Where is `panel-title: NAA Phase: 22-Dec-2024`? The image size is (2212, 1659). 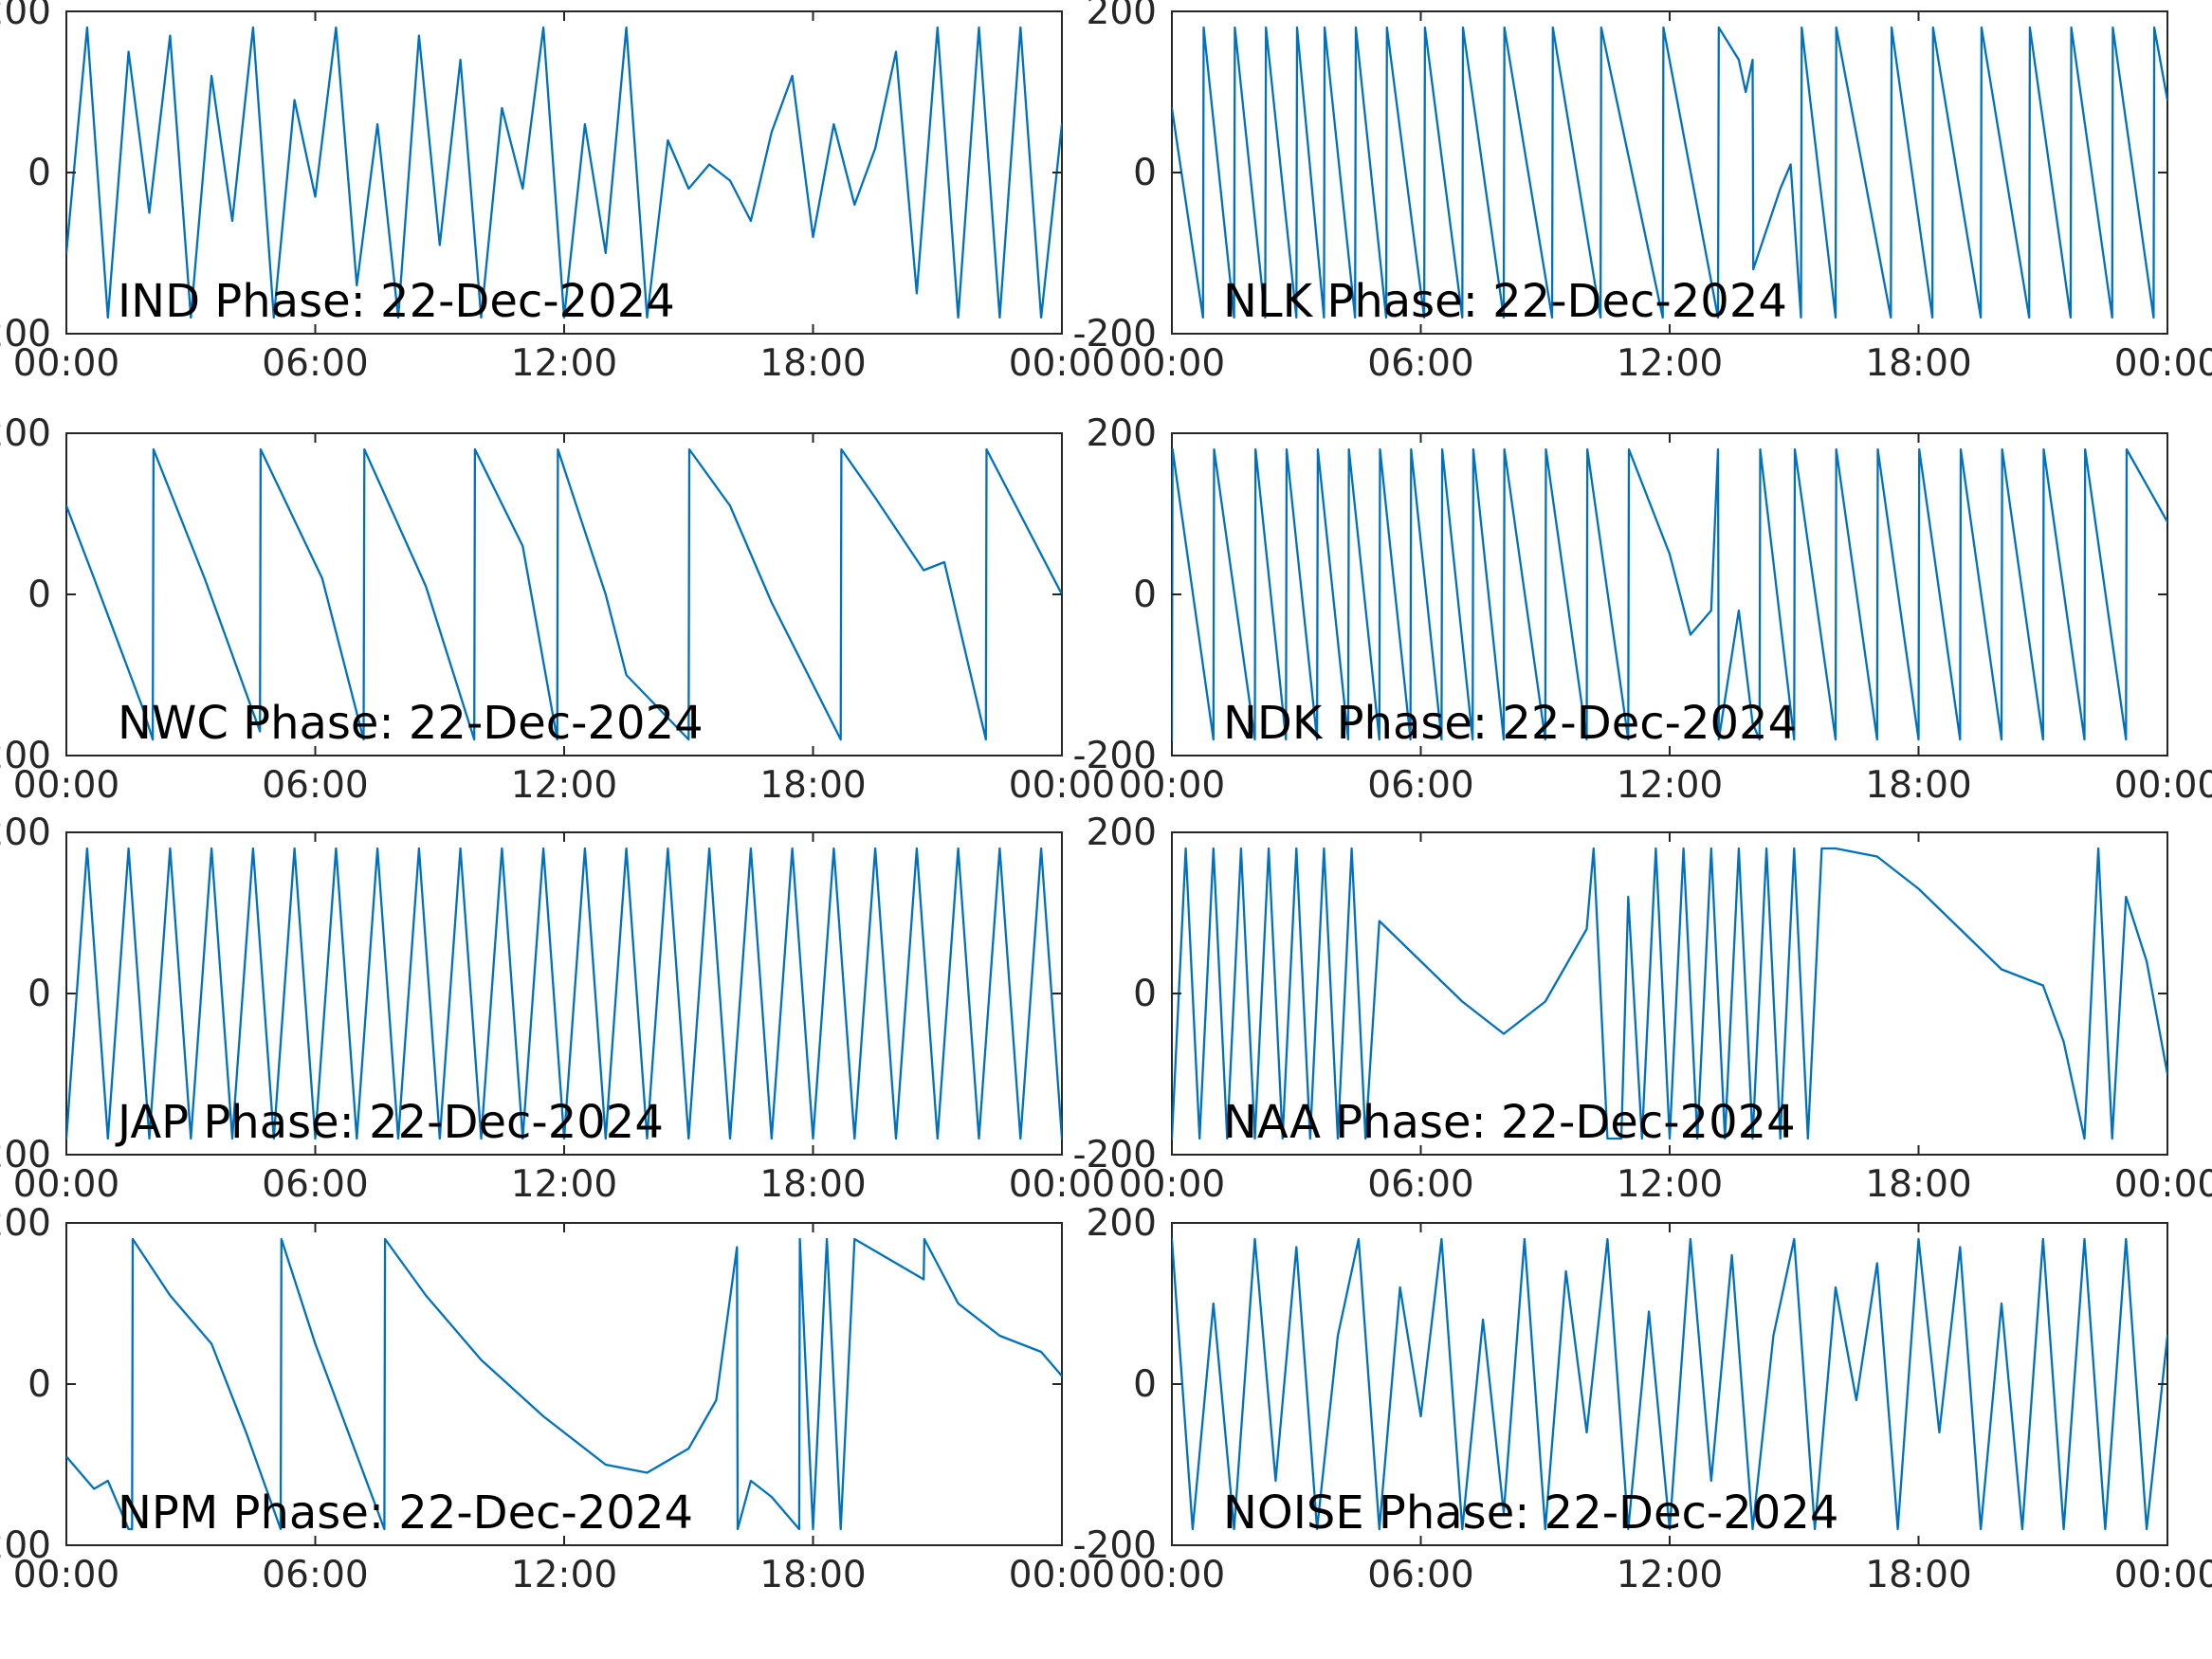
panel-title: NAA Phase: 22-Dec-2024 is located at coordinates (1509, 1122).